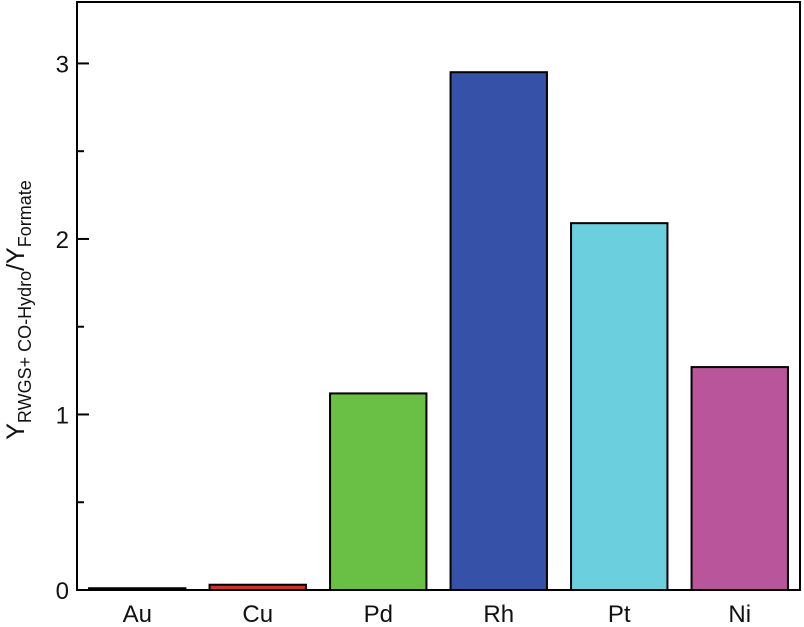  What do you see at coordinates (498, 331) in the screenshot?
I see `bar-rh` at bounding box center [498, 331].